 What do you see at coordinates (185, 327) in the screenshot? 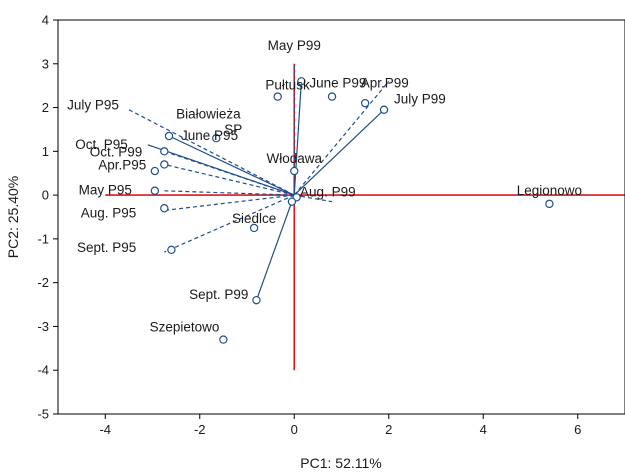
I see `point-label: Szepietowo` at bounding box center [185, 327].